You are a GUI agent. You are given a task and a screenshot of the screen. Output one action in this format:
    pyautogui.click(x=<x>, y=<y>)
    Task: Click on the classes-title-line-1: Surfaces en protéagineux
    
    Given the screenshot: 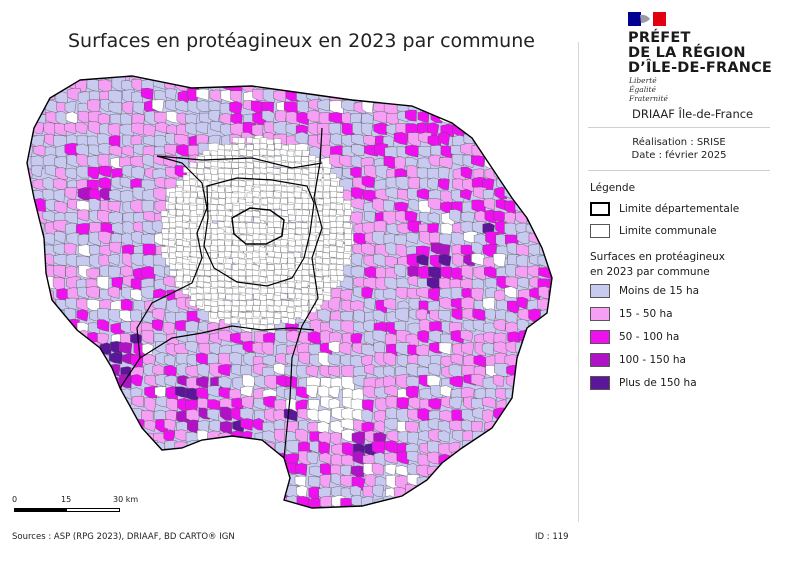 What is the action you would take?
    pyautogui.click(x=658, y=257)
    